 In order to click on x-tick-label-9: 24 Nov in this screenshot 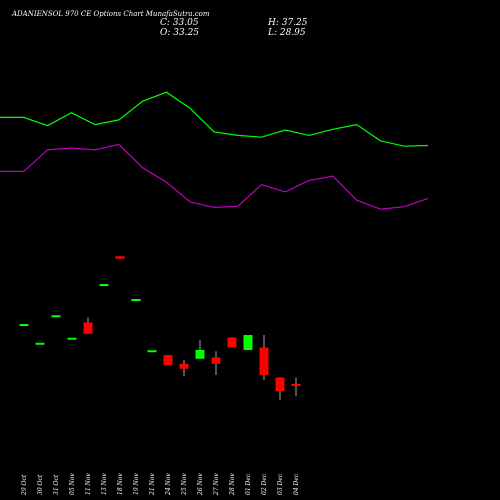, I will do `click(168, 484)`.